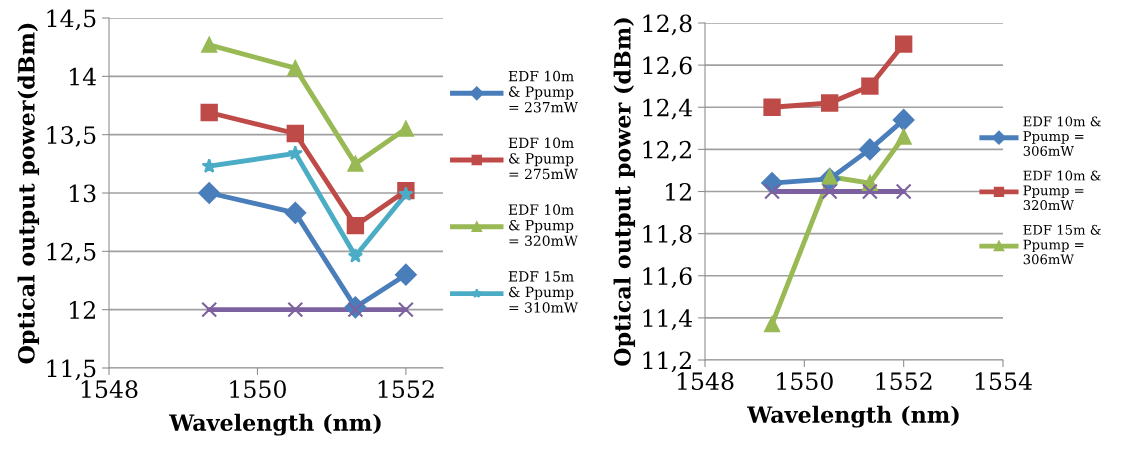 The image size is (1129, 459). What do you see at coordinates (71, 370) in the screenshot?
I see `y-tick-label: 11,5` at bounding box center [71, 370].